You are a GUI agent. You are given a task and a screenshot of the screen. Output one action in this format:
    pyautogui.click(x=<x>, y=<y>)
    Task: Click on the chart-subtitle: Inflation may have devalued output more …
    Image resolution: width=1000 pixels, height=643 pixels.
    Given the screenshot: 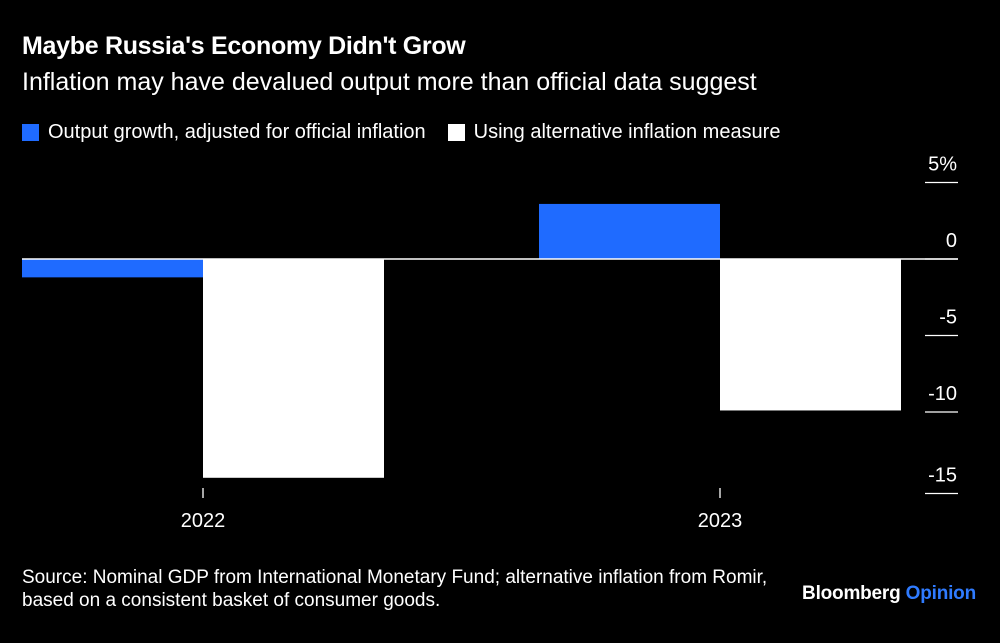 What is the action you would take?
    pyautogui.click(x=389, y=82)
    